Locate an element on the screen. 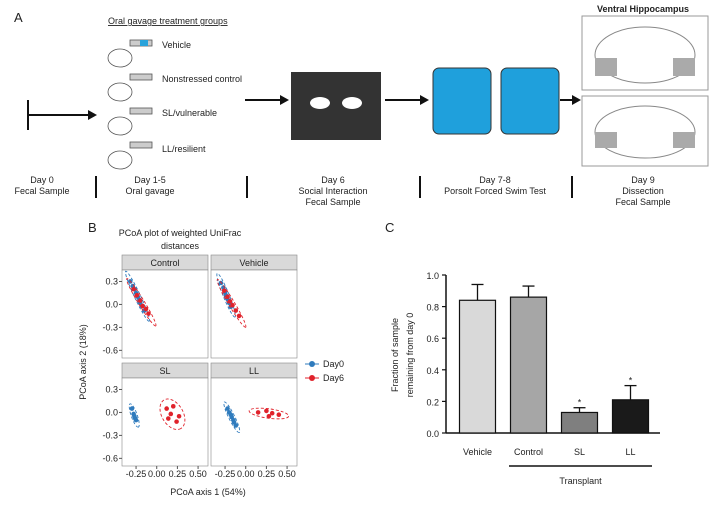  step-text: Dissection is located at coordinates (643, 191).